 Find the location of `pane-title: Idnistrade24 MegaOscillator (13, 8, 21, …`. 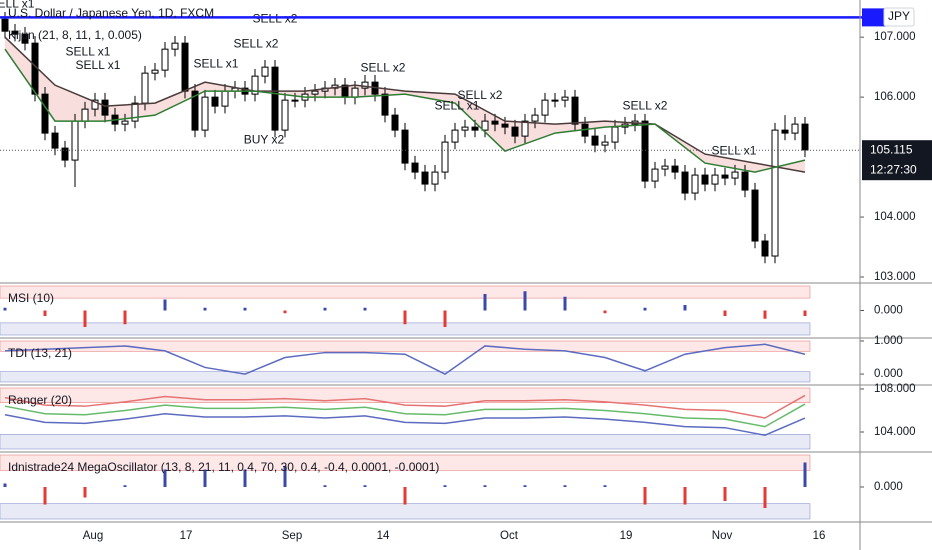

pane-title: Idnistrade24 MegaOscillator (13, 8, 21, … is located at coordinates (223, 467).